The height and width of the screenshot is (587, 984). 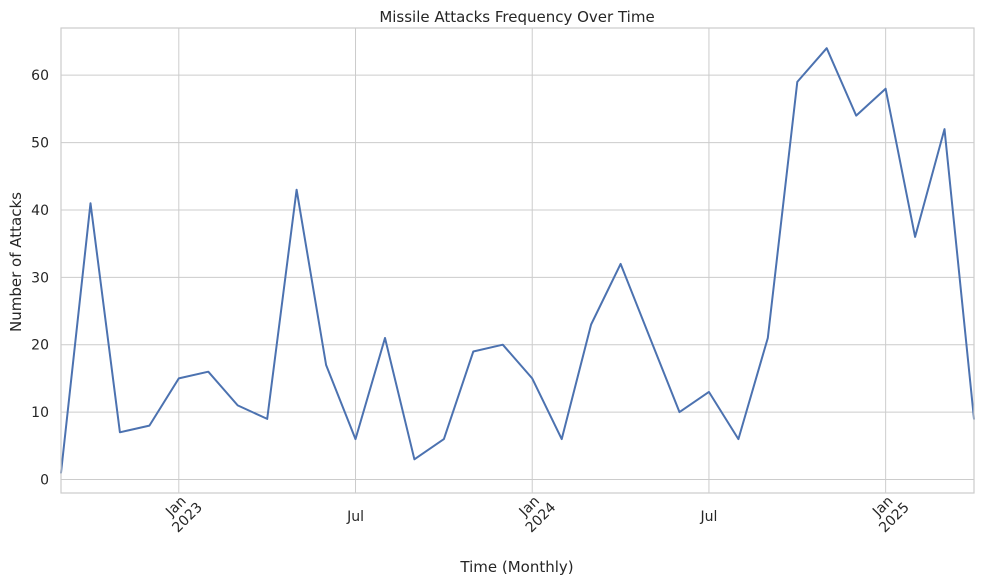 I want to click on y-tick-label: 20, so click(x=40, y=346).